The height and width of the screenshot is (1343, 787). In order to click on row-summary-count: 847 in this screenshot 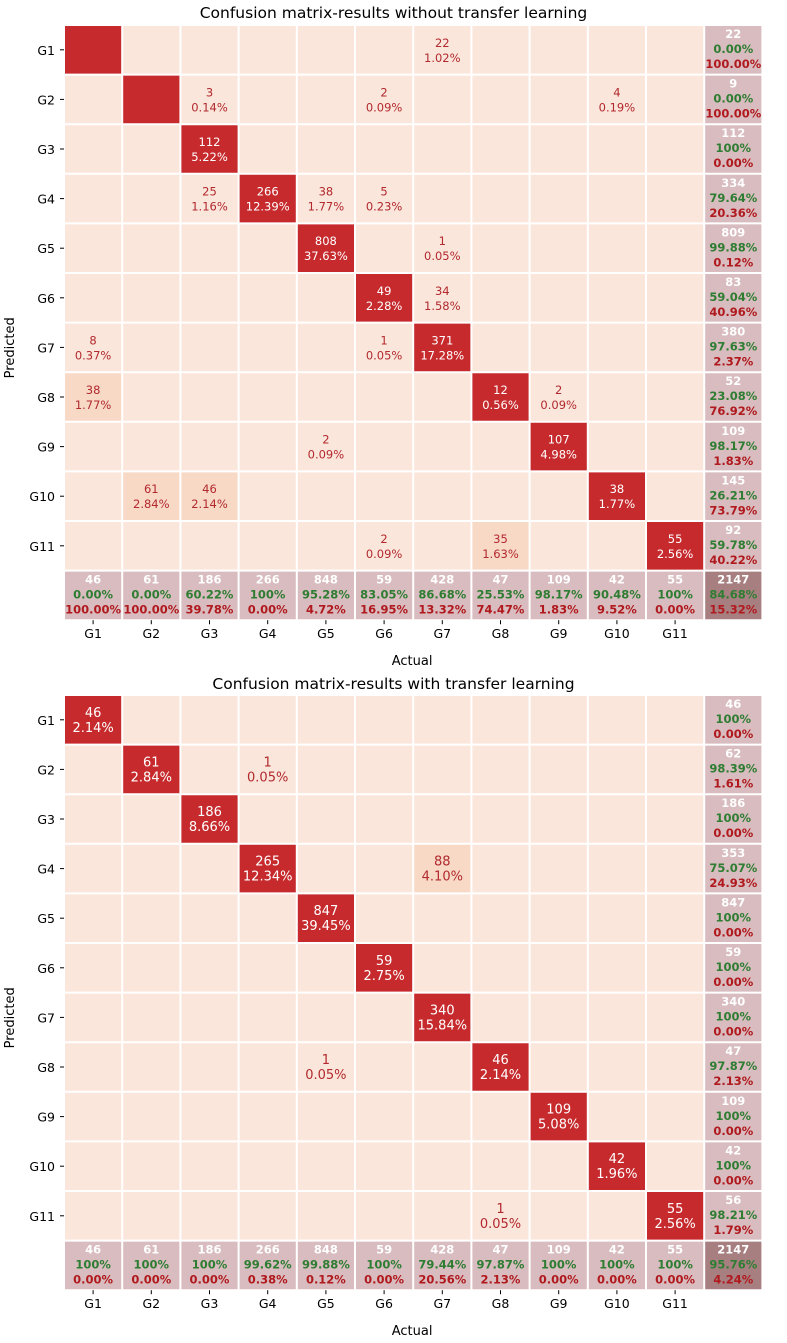, I will do `click(733, 902)`.